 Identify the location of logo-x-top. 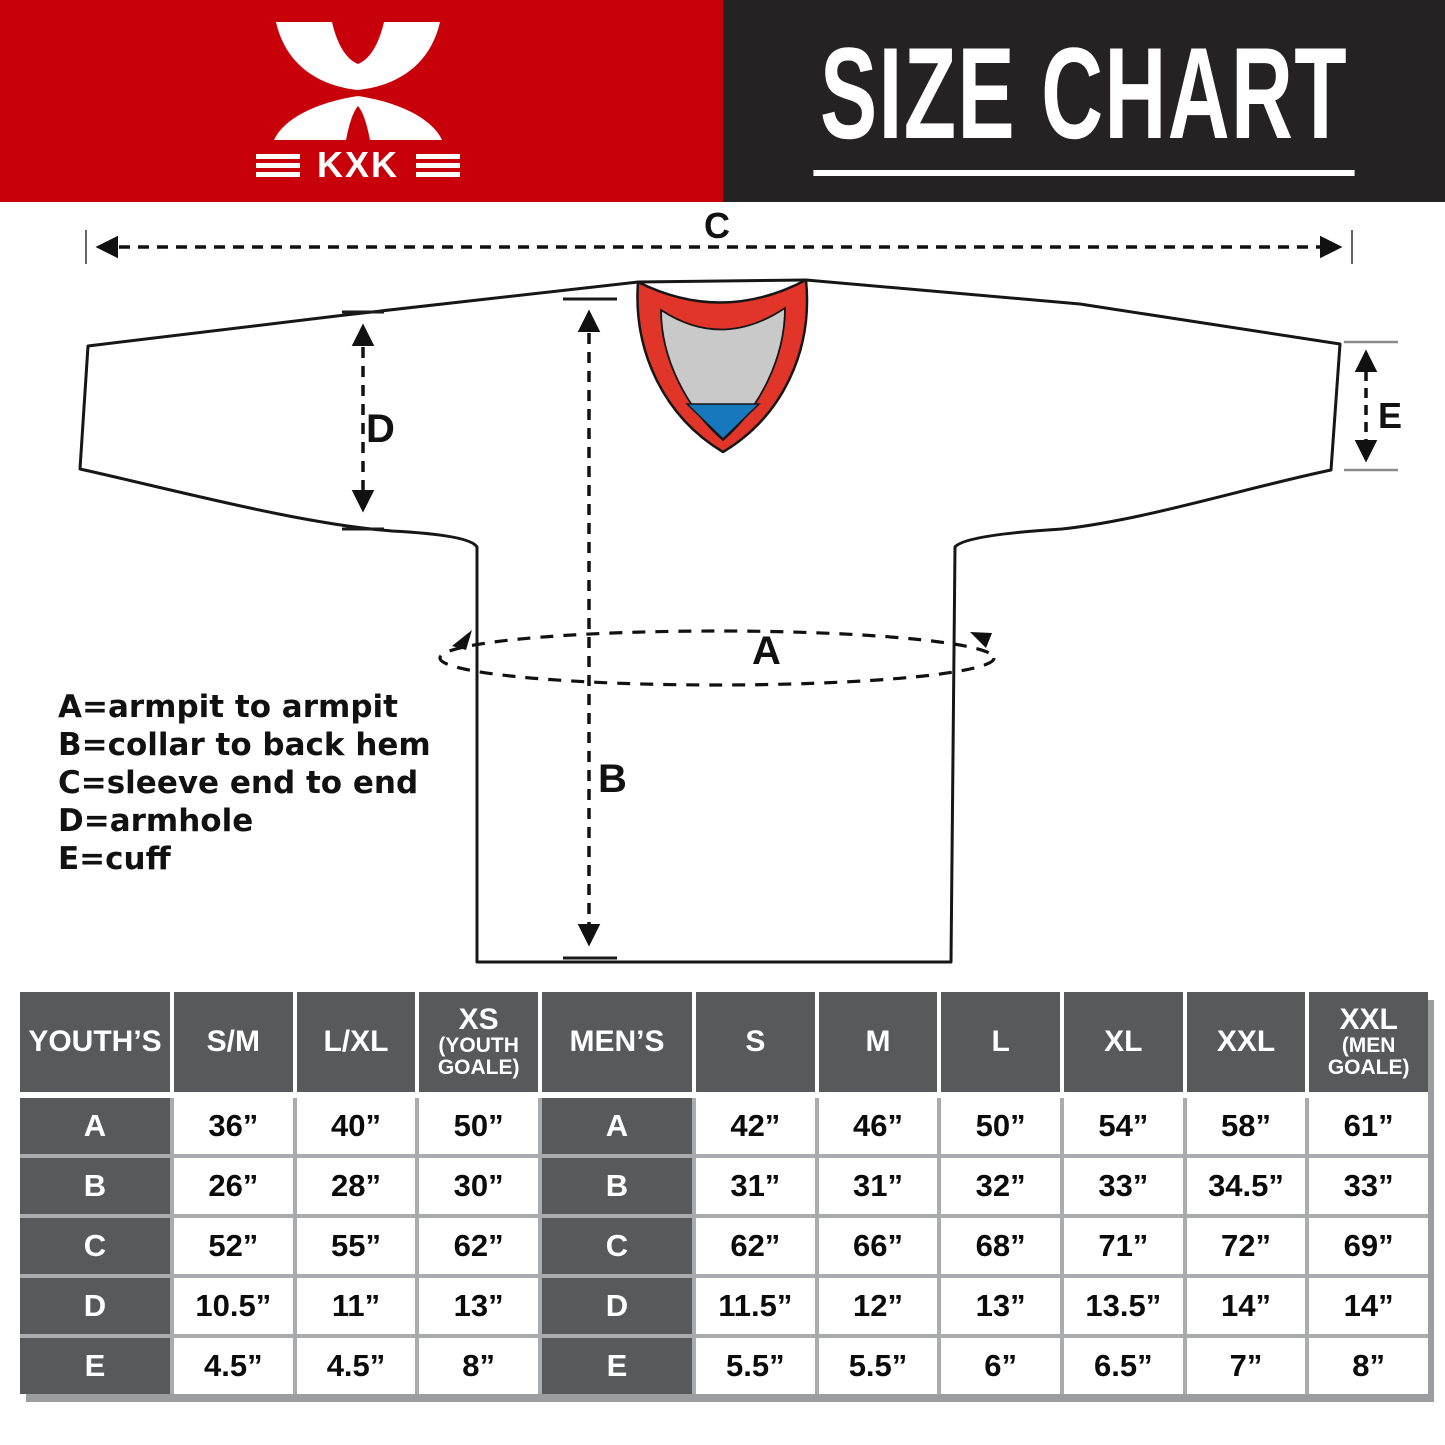
(358, 56).